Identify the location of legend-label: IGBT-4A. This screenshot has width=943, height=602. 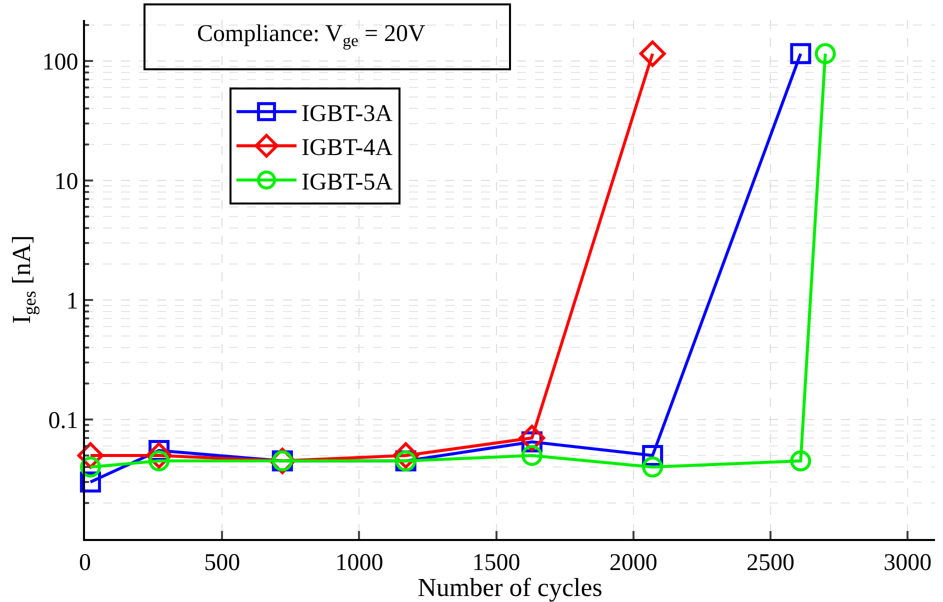
(348, 148).